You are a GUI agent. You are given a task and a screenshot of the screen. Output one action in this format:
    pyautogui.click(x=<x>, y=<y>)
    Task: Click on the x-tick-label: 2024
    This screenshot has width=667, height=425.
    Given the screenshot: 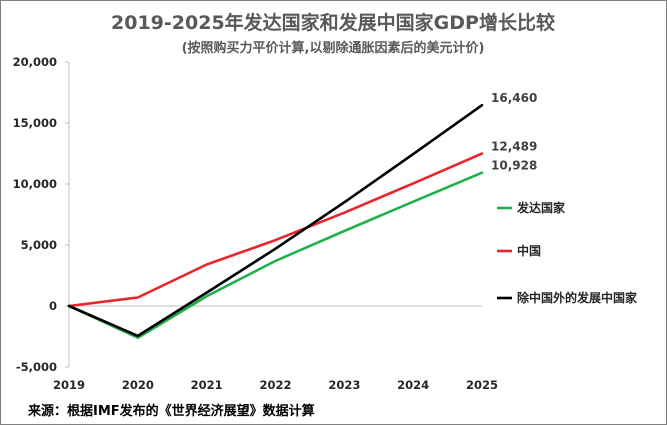 What is the action you would take?
    pyautogui.click(x=413, y=385)
    